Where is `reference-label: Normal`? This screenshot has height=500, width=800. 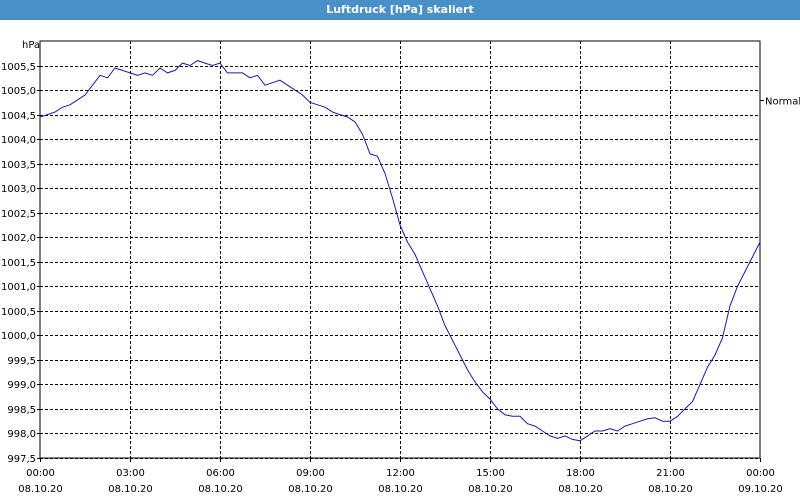 reference-label: Normal is located at coordinates (782, 102).